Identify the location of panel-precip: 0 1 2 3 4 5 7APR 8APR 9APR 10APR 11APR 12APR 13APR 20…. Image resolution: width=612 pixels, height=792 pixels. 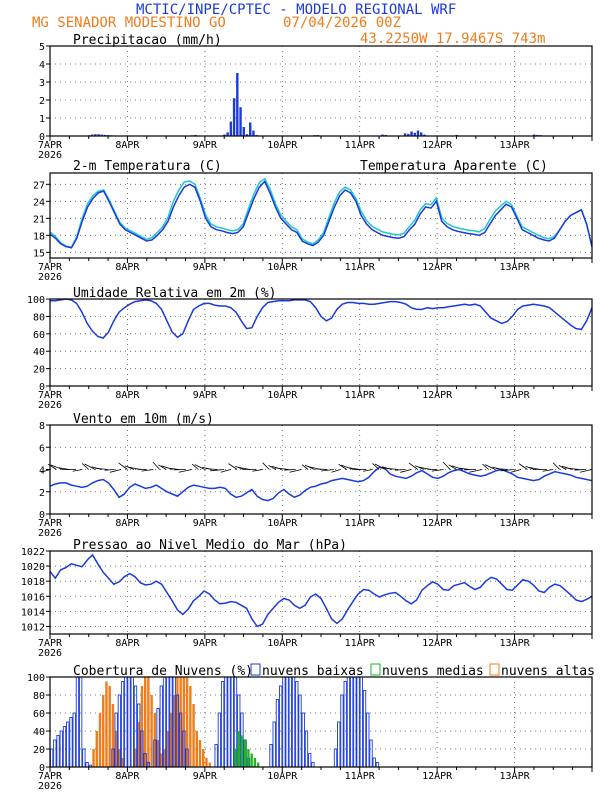
(315, 101).